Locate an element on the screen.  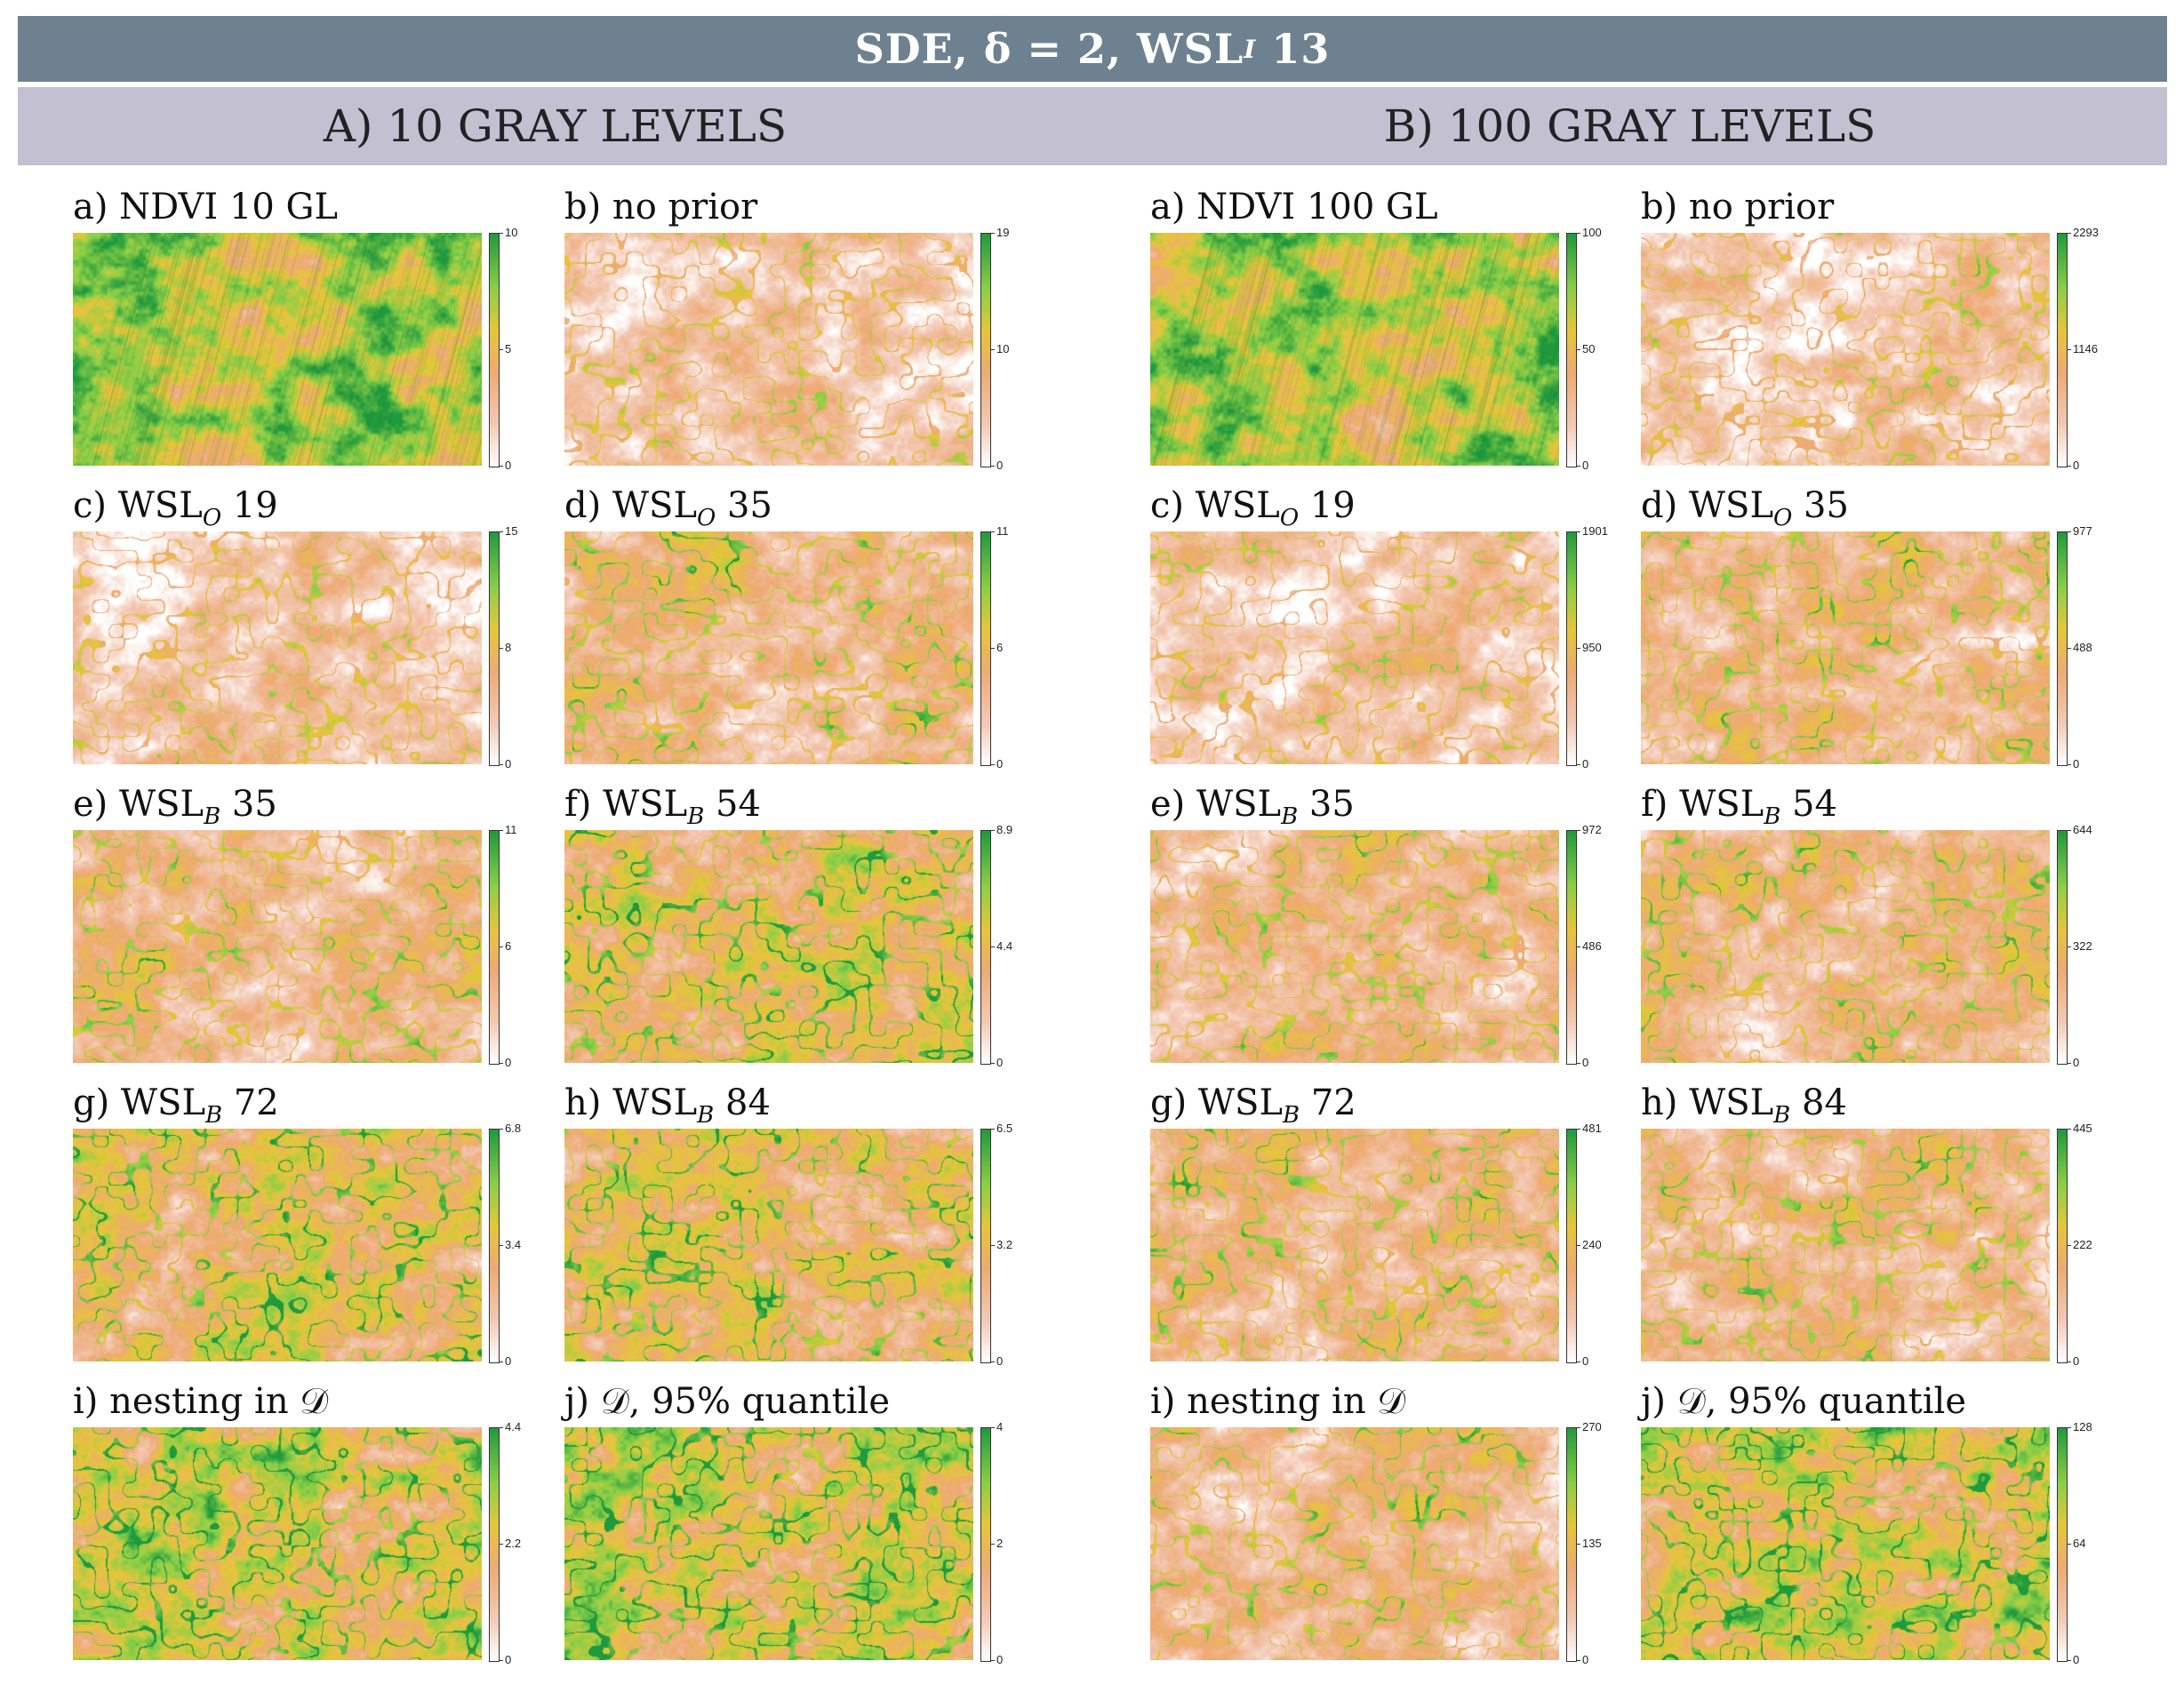
figure-title-text: SDE, δ = 2, WSL is located at coordinates (1049, 49).